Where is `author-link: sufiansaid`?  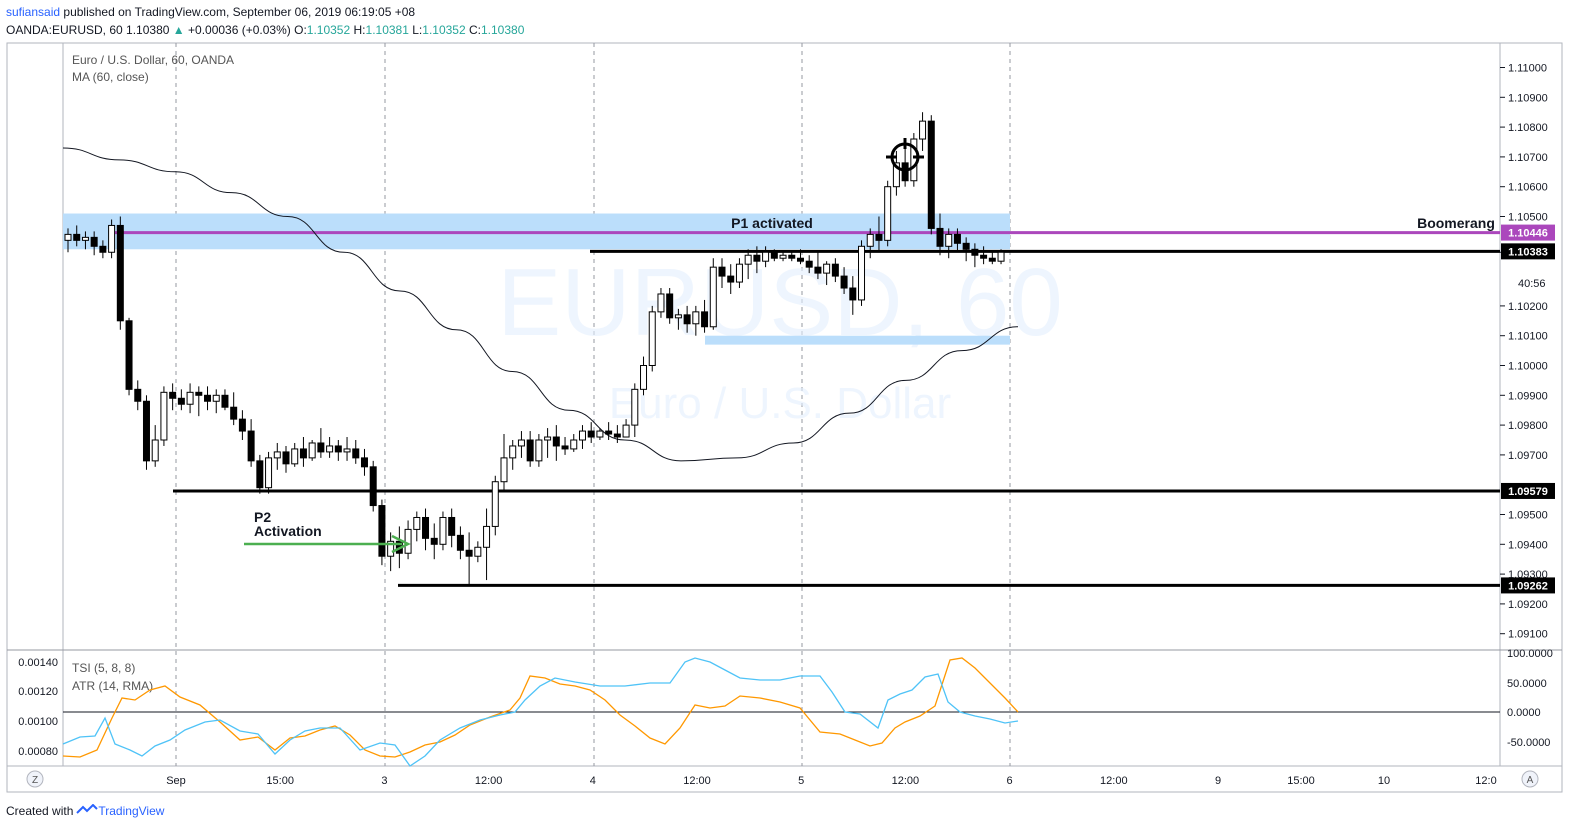 author-link: sufiansaid is located at coordinates (33, 12).